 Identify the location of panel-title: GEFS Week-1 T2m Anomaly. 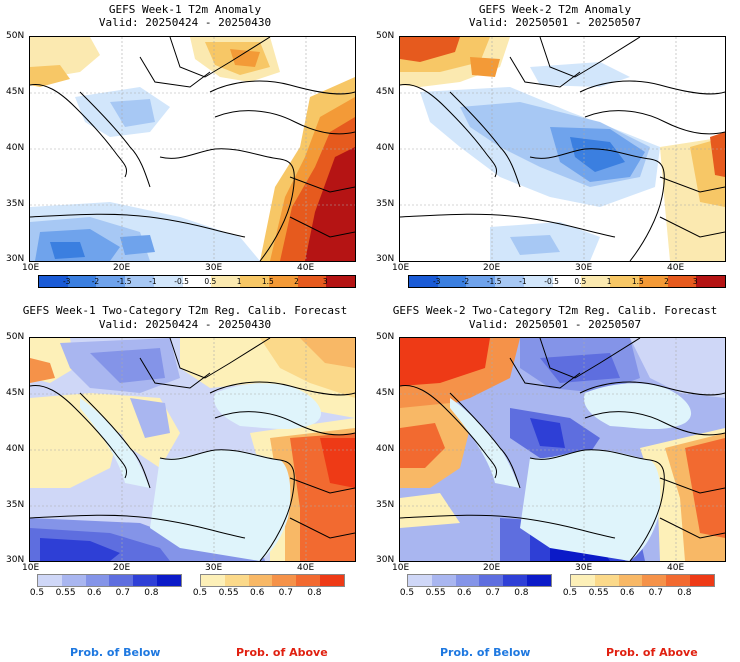
(185, 9).